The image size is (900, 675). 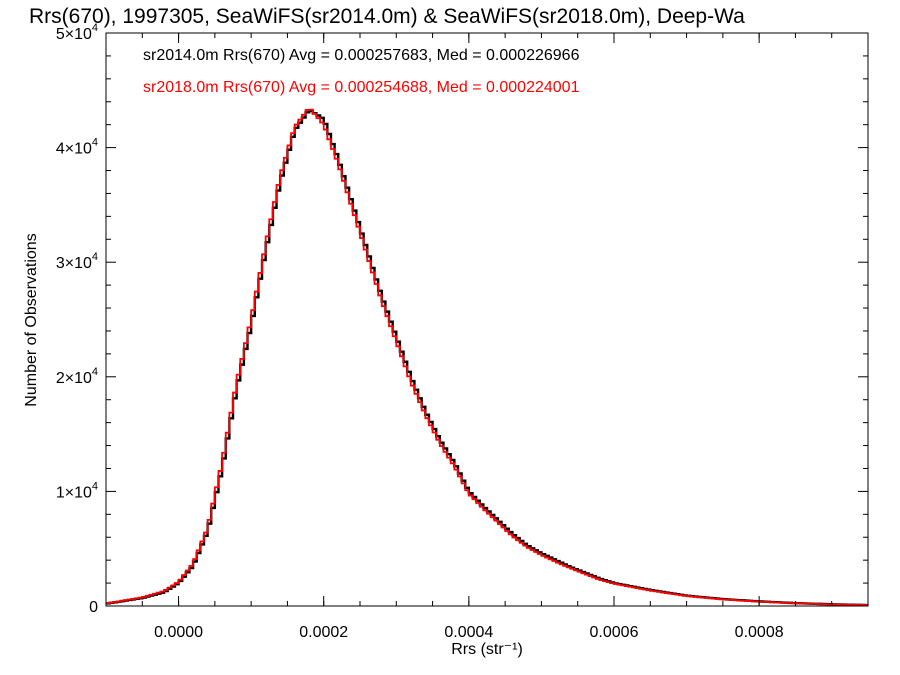 I want to click on x-tick-label: 0.0002, so click(x=323, y=632).